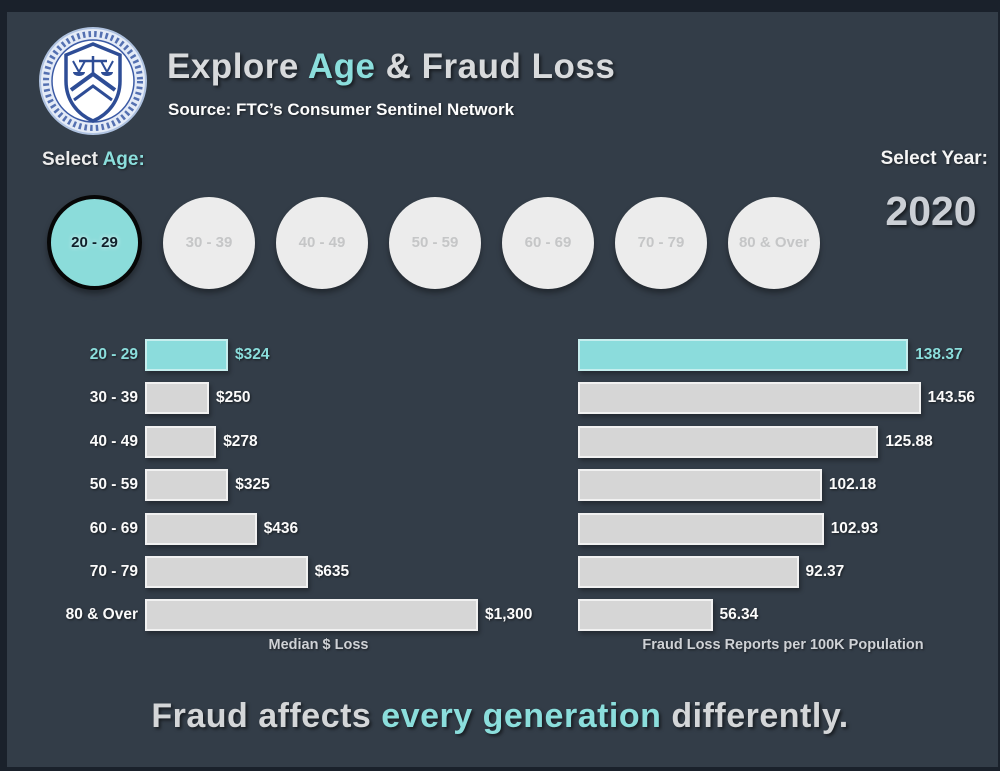 The image size is (1000, 771). I want to click on select-age-highlight: Age:, so click(123, 159).